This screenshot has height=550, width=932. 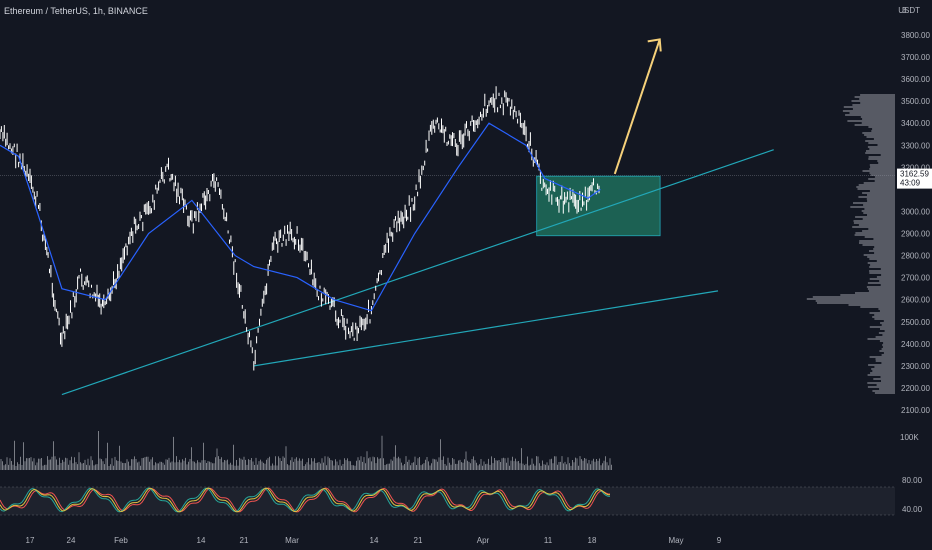 I want to click on osc-axis-upper: 80.00, so click(x=912, y=480).